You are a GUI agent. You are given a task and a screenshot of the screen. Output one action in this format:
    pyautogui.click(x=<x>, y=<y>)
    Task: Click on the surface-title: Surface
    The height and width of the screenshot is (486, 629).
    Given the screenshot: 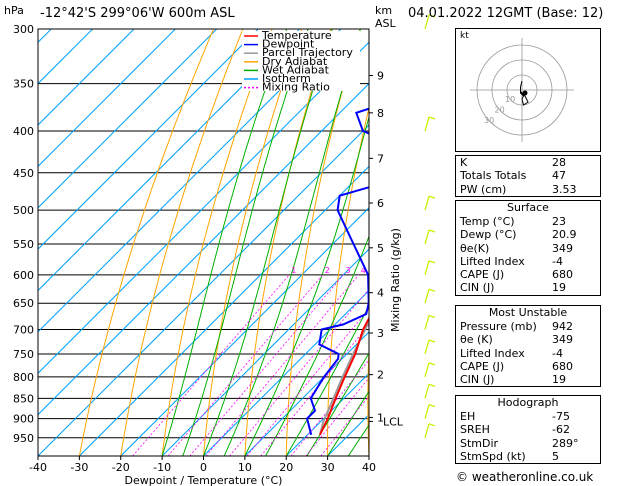 What is the action you would take?
    pyautogui.click(x=528, y=207)
    